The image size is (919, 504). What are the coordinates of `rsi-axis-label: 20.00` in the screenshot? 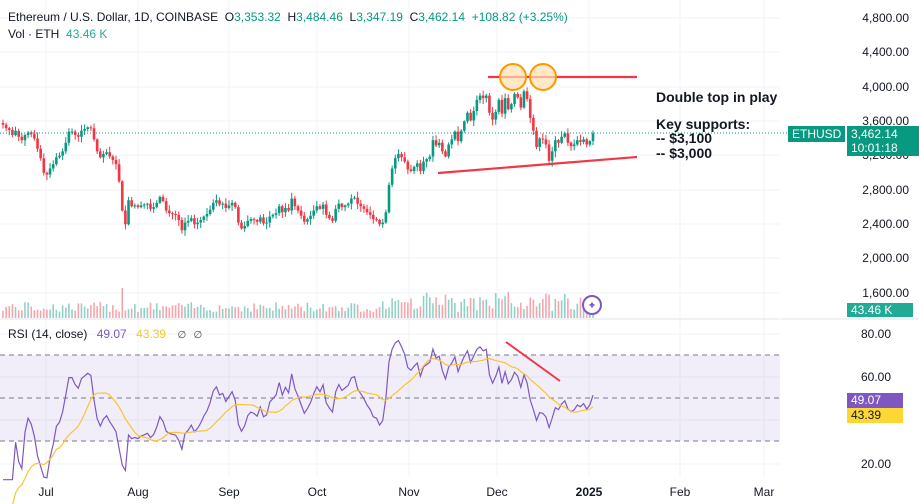 It's located at (875, 464).